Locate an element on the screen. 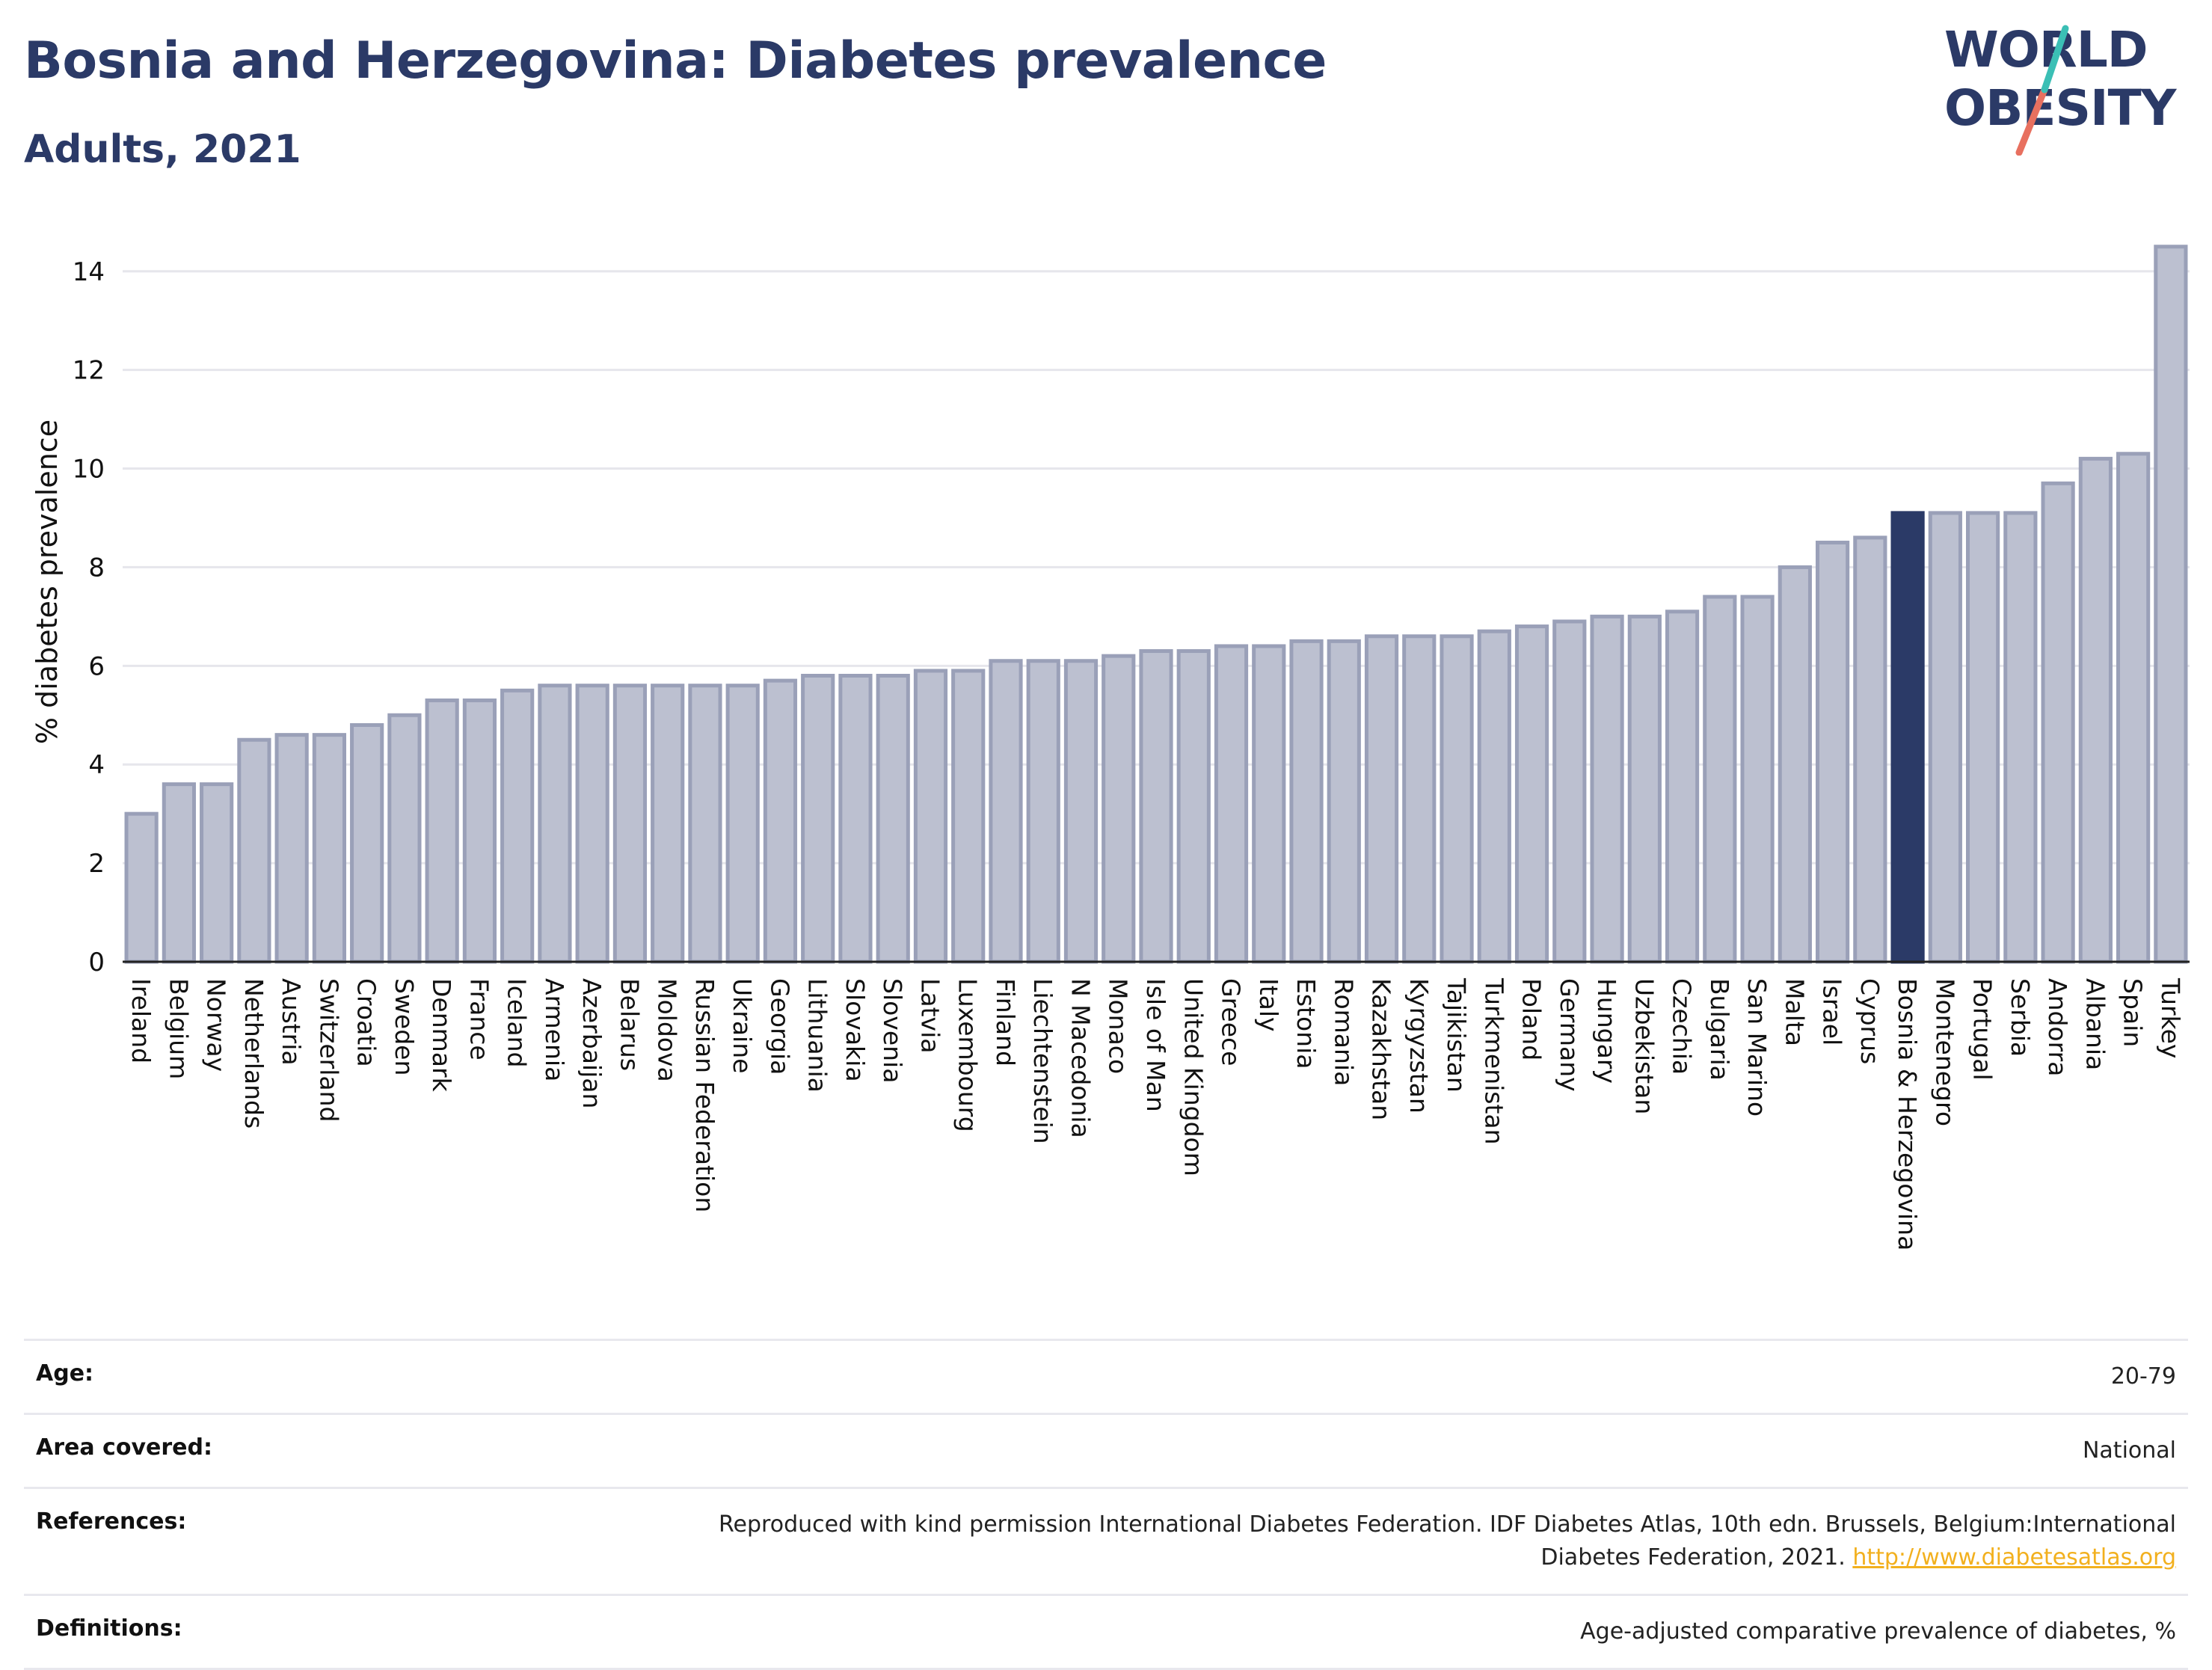  y-axis-label: % diabetes prevalence is located at coordinates (47, 582).